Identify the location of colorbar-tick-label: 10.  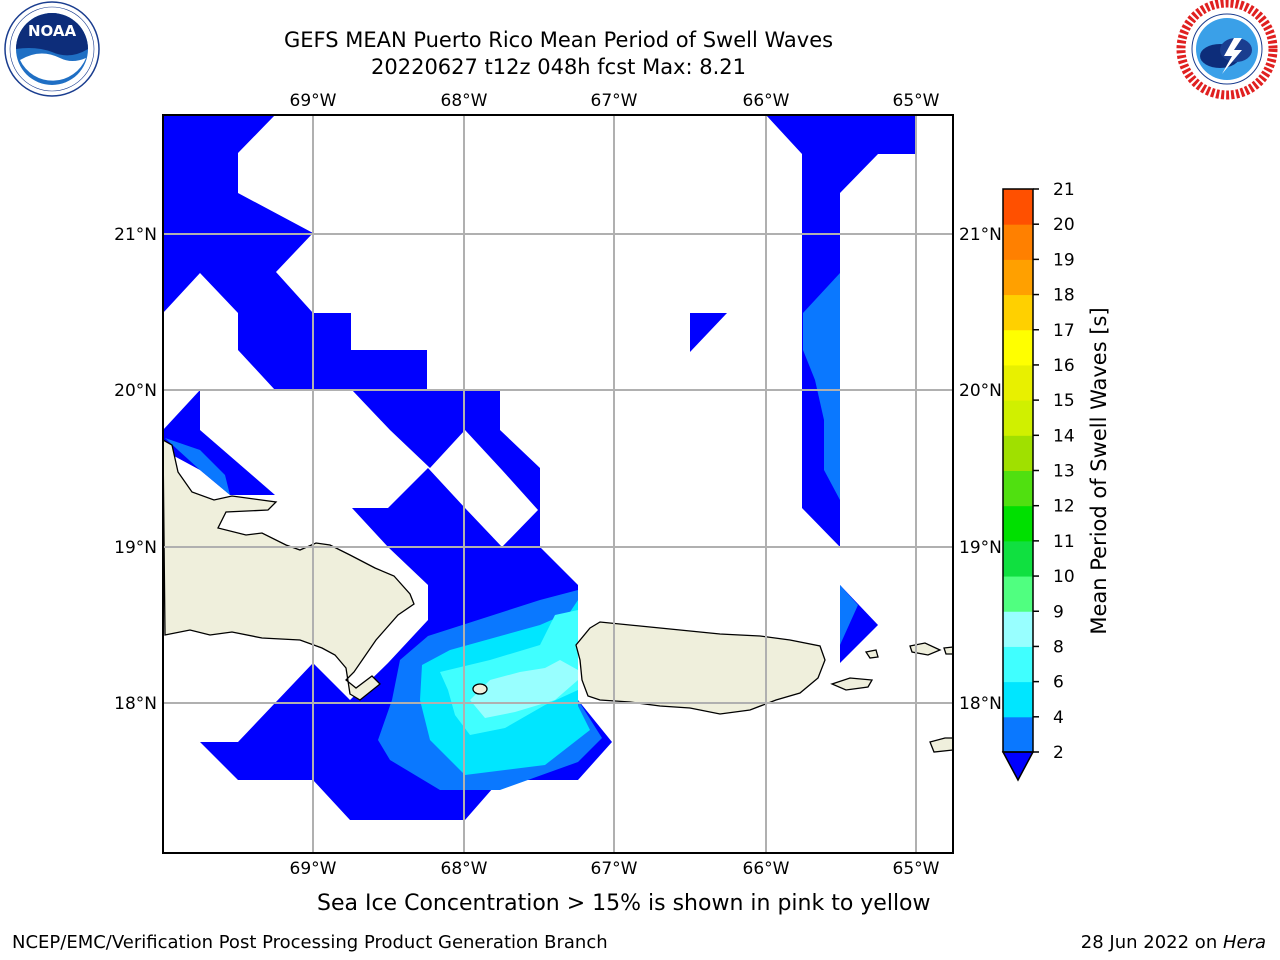
(1064, 577).